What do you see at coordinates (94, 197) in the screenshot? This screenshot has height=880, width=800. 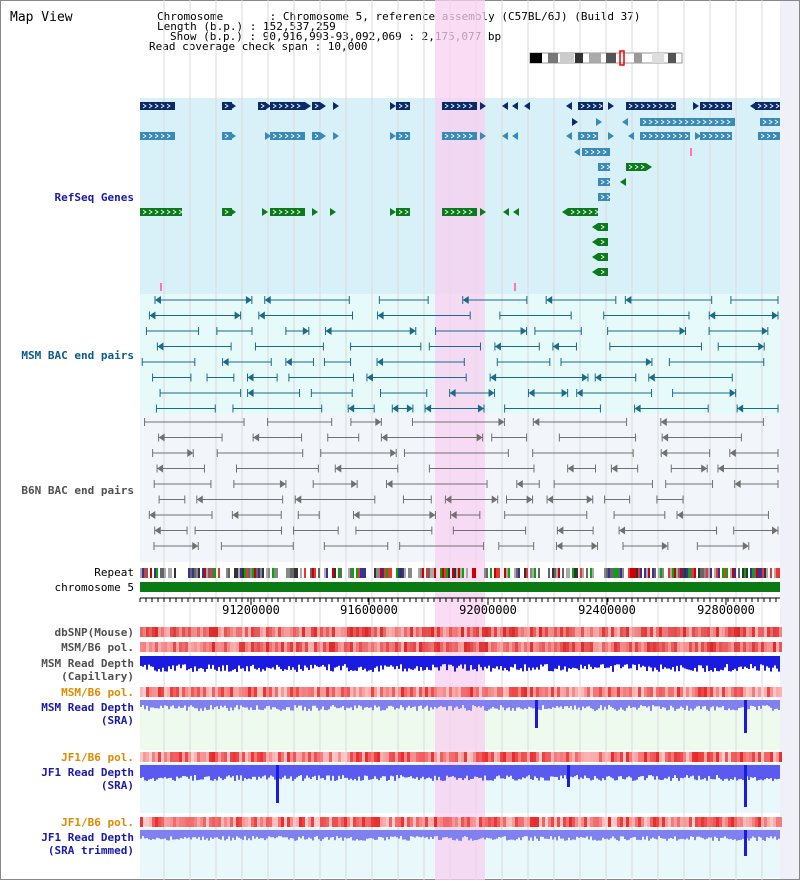 I see `track-label-refseq: RefSeq Genes` at bounding box center [94, 197].